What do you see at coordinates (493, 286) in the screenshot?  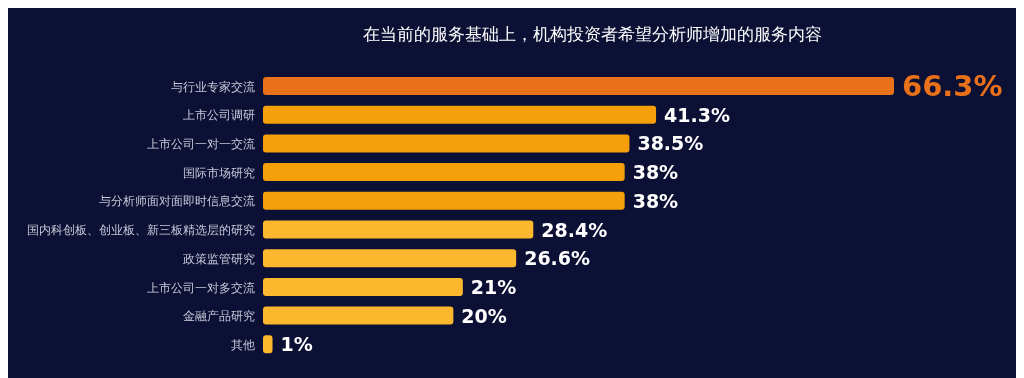 I see `data-label: 21%` at bounding box center [493, 286].